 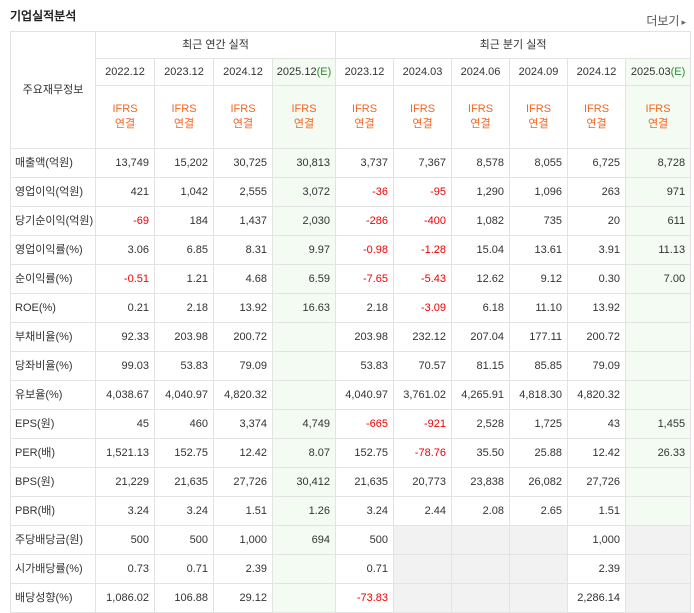 I want to click on table-cell: 4,820.32, so click(x=597, y=395).